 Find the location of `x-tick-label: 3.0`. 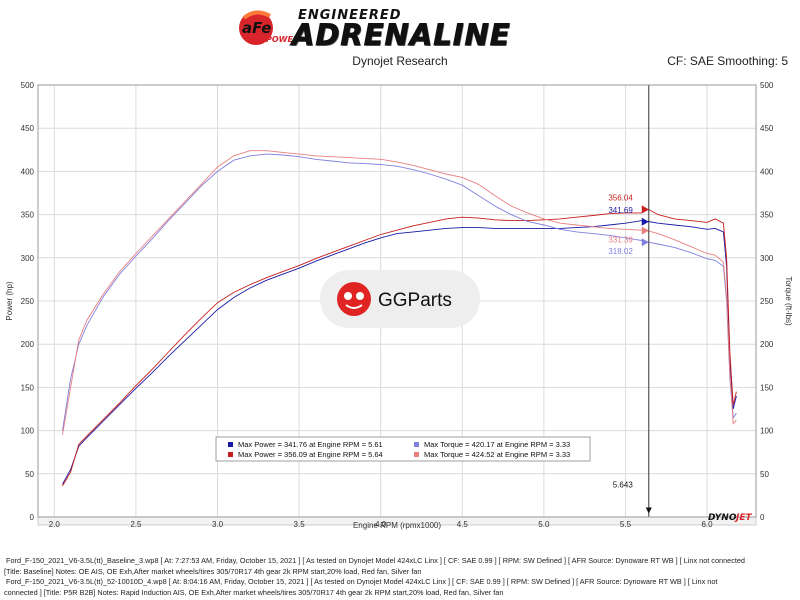

x-tick-label: 3.0 is located at coordinates (218, 524).